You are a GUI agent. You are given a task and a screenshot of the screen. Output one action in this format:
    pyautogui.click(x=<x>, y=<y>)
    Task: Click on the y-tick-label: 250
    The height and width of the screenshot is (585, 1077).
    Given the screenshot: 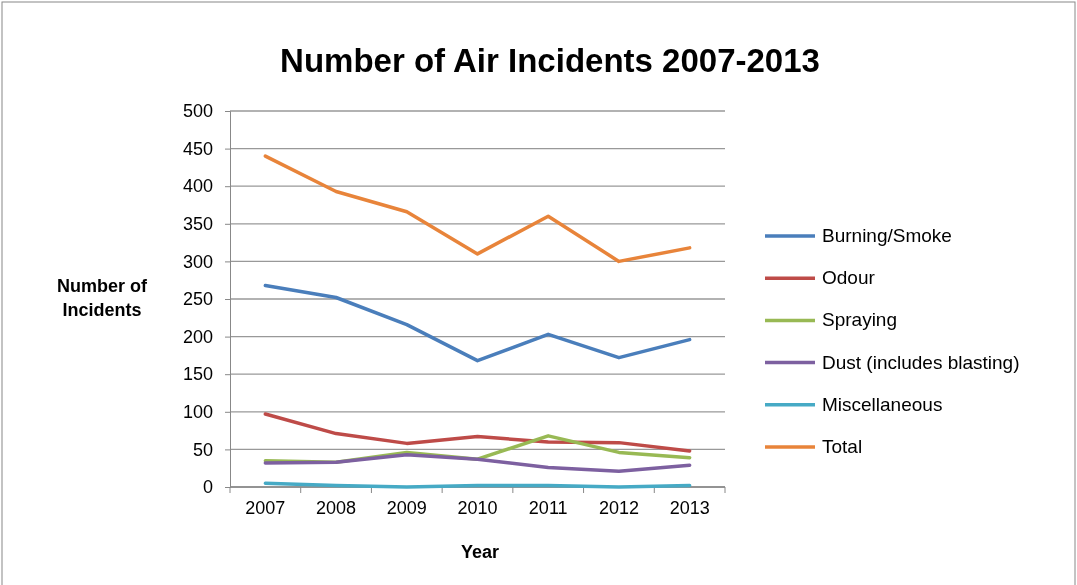 What is the action you would take?
    pyautogui.click(x=197, y=299)
    